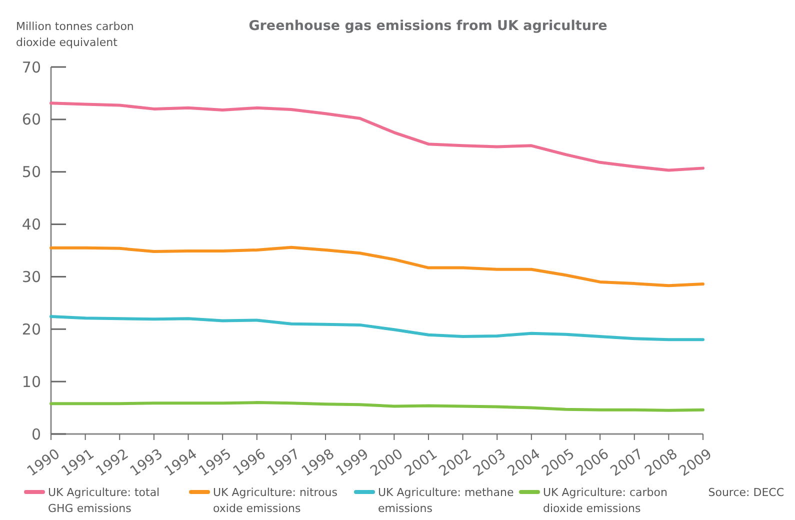  I want to click on source-note: Source: DECC, so click(746, 492).